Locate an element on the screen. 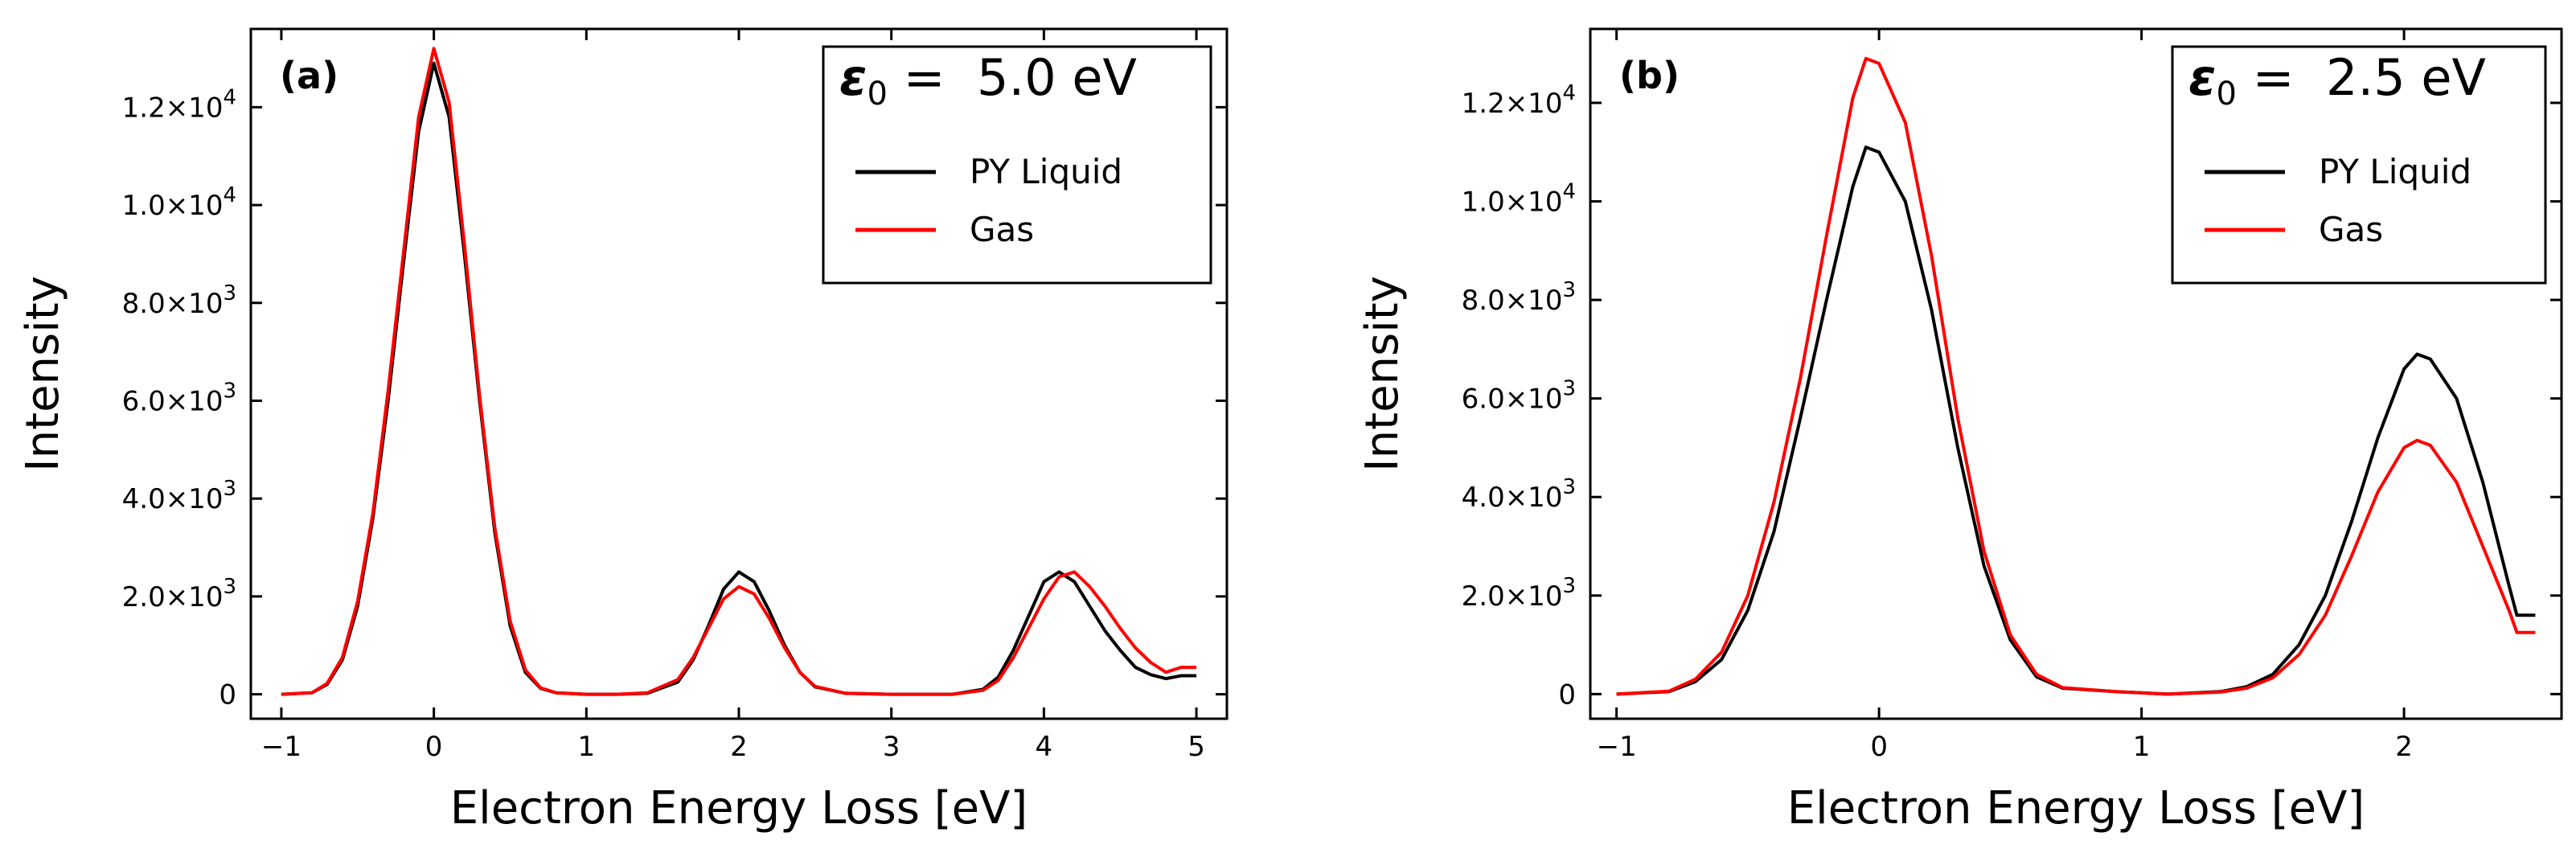 The height and width of the screenshot is (857, 2576). panel-label: (a) is located at coordinates (309, 75).